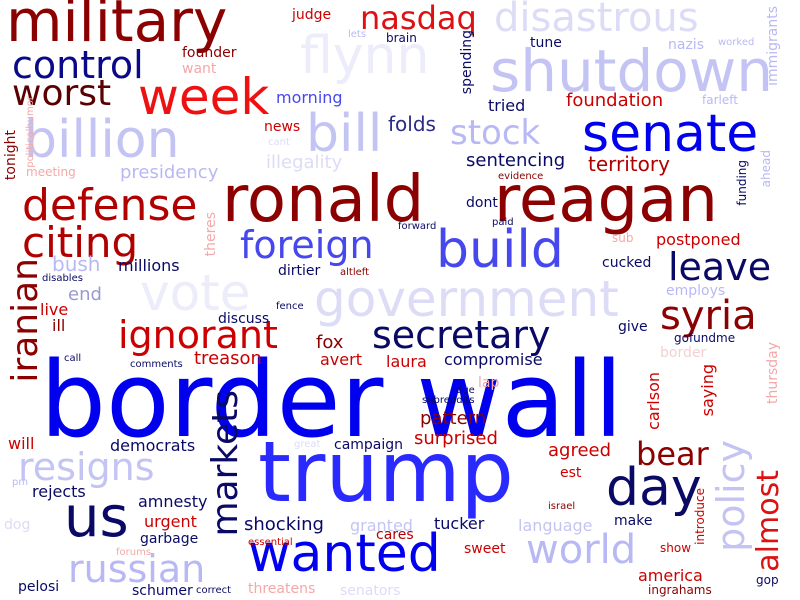  I want to click on word-ahead: ahead, so click(766, 169).